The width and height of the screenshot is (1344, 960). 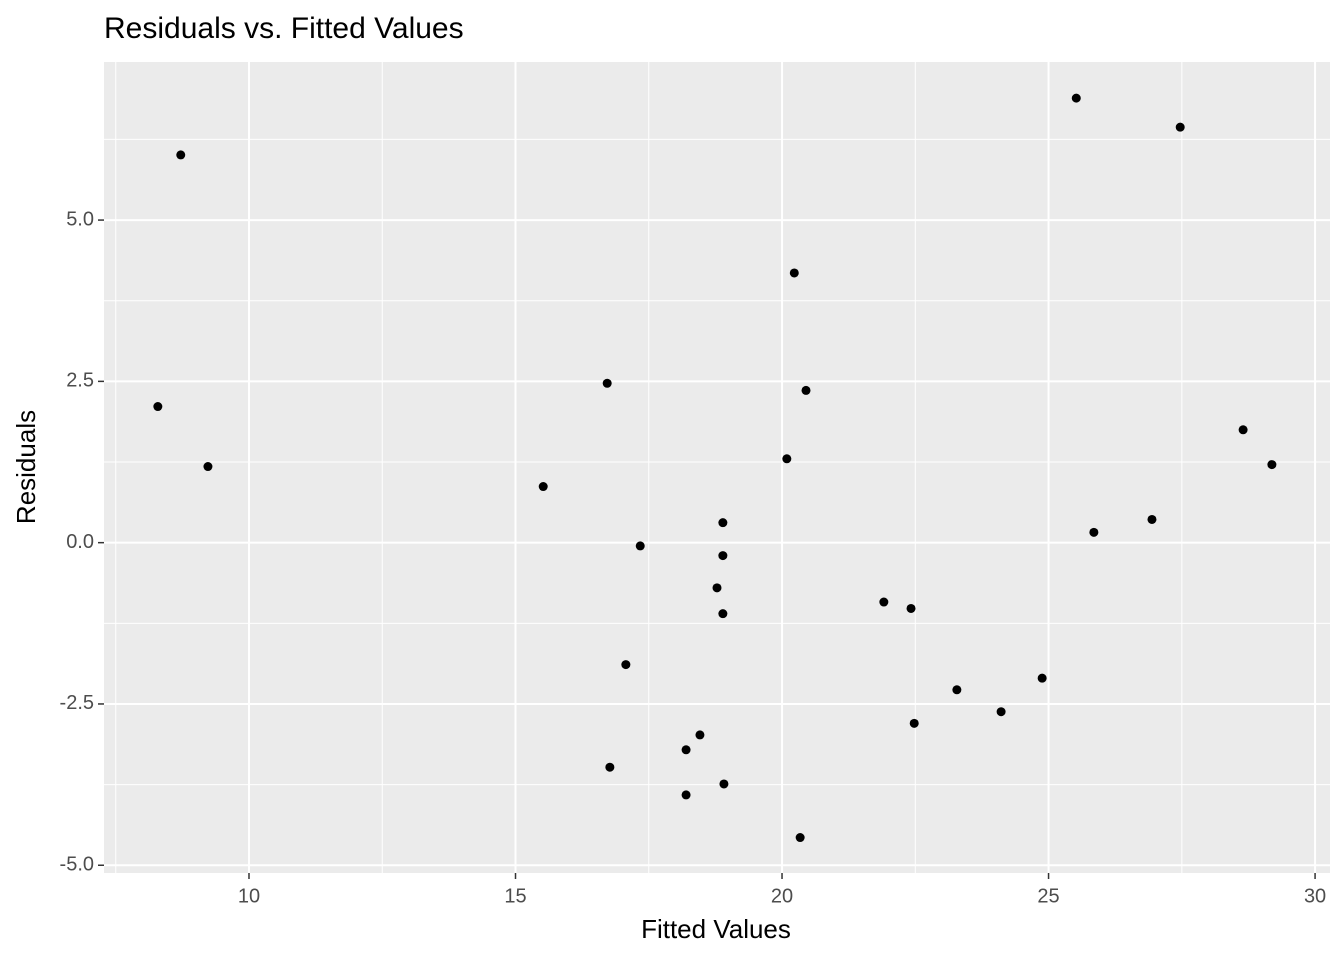 I want to click on x-tick-label: 20, so click(x=782, y=896).